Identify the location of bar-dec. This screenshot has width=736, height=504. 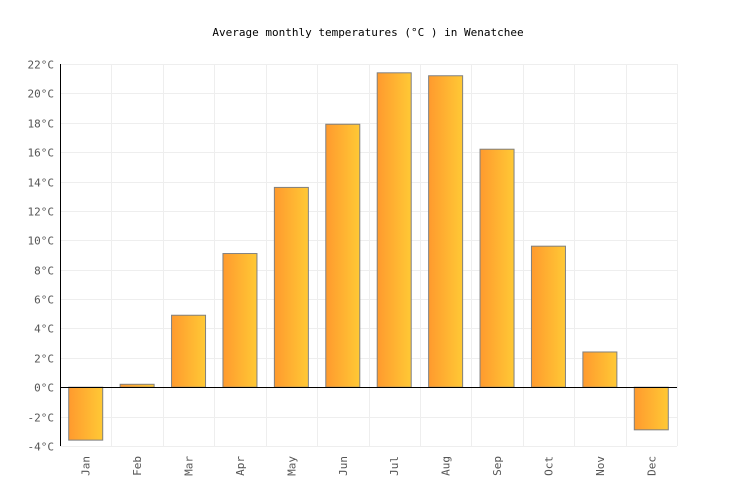
(651, 408).